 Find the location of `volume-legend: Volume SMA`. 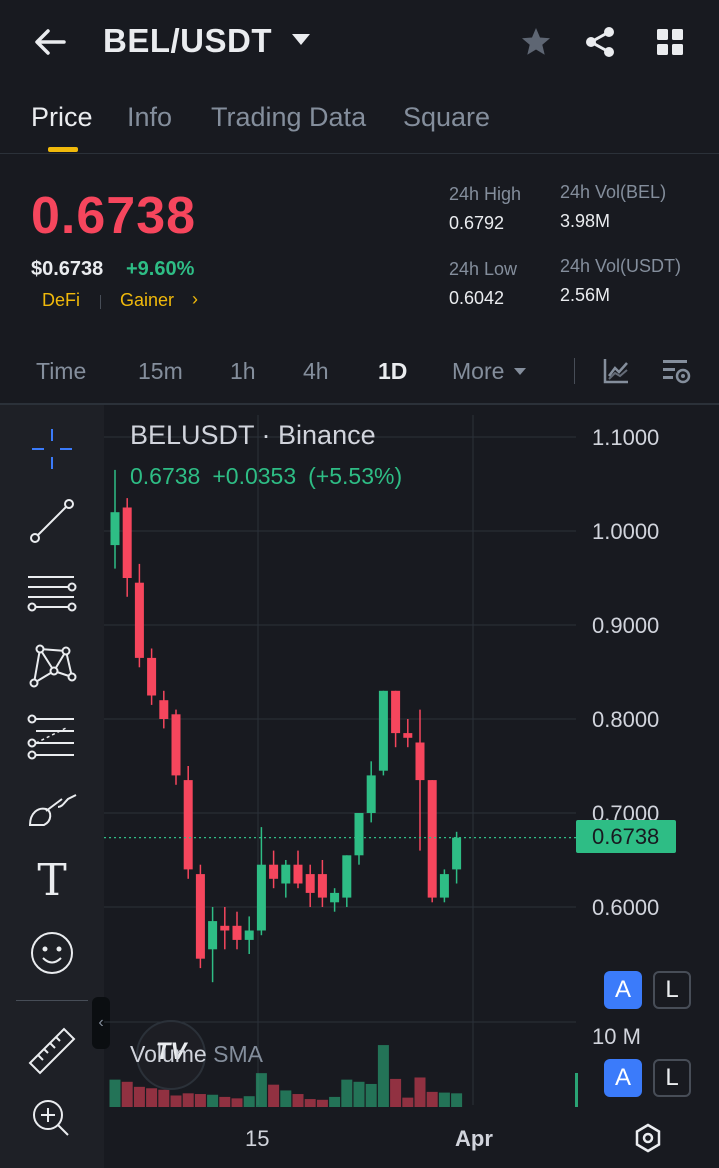

volume-legend: Volume SMA is located at coordinates (196, 1054).